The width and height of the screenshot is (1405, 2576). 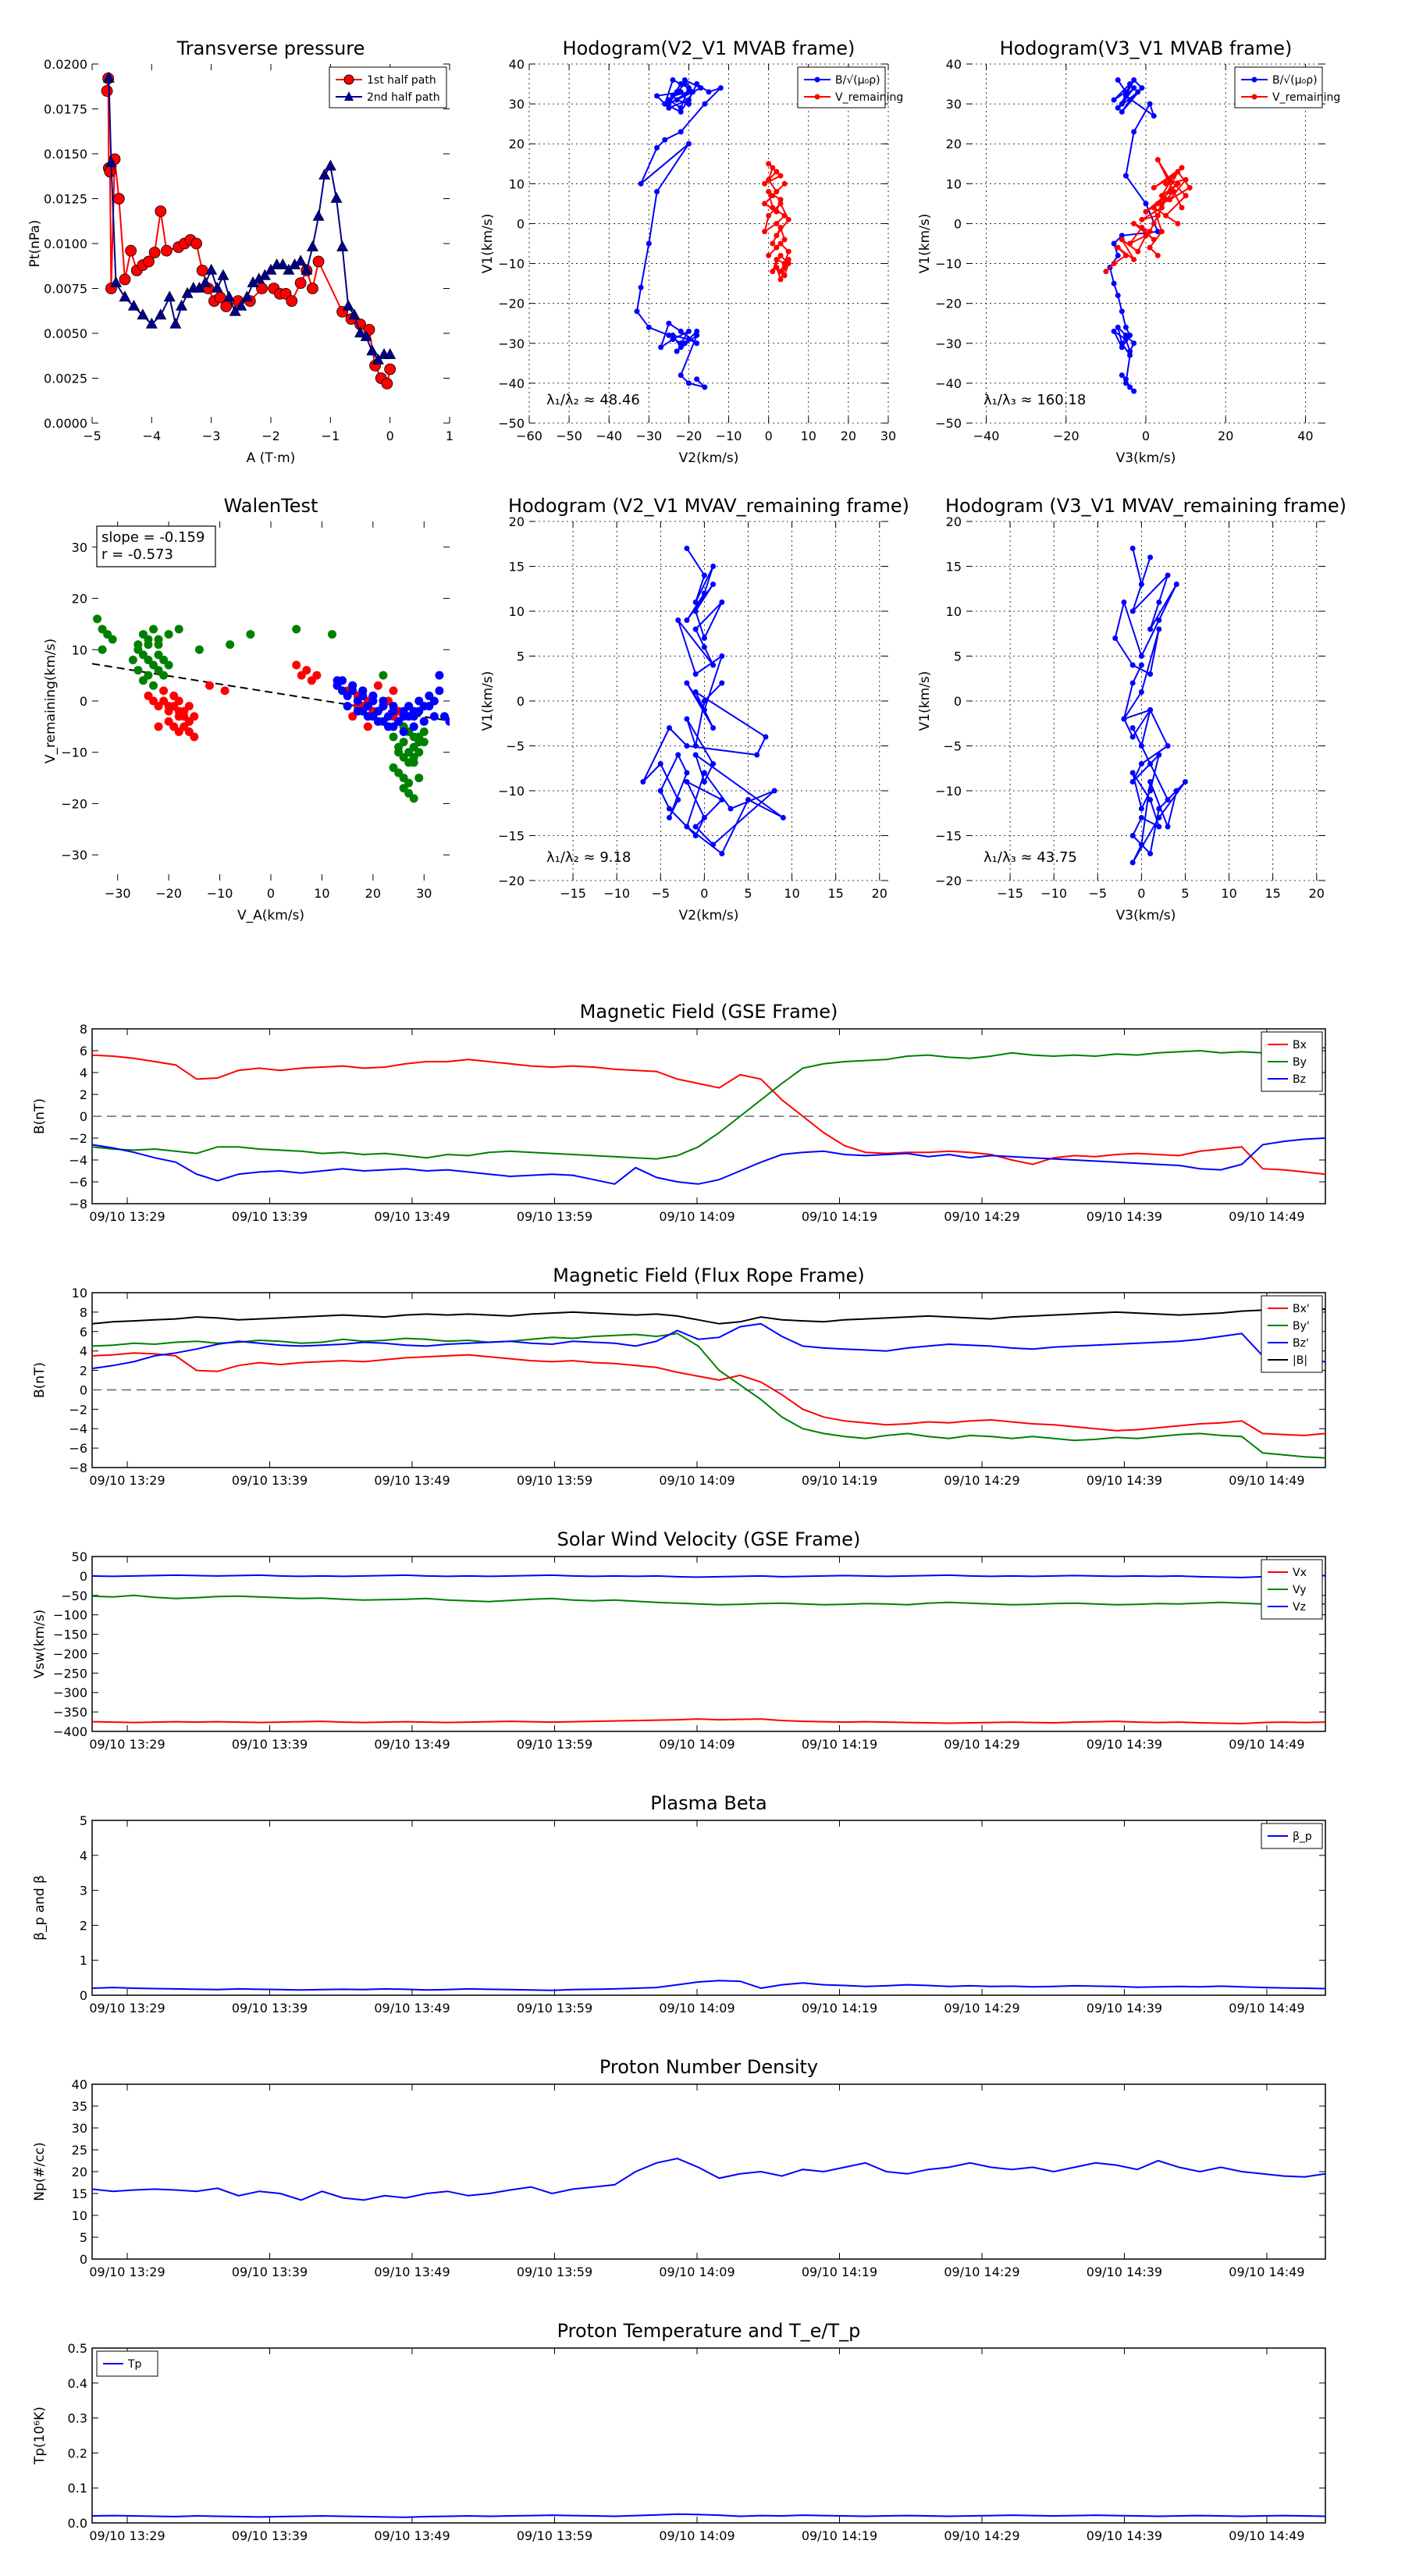 What do you see at coordinates (512, 383) in the screenshot?
I see `y-tick-label: −40` at bounding box center [512, 383].